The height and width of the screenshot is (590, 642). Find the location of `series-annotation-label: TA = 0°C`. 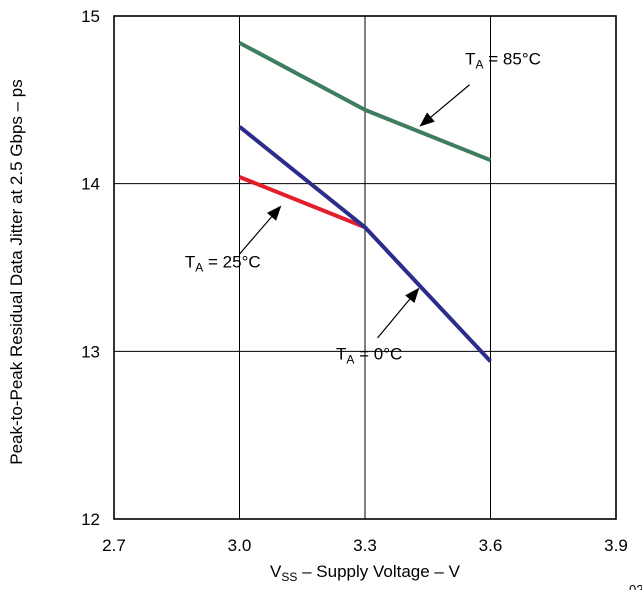

series-annotation-label: TA = 0°C is located at coordinates (369, 356).